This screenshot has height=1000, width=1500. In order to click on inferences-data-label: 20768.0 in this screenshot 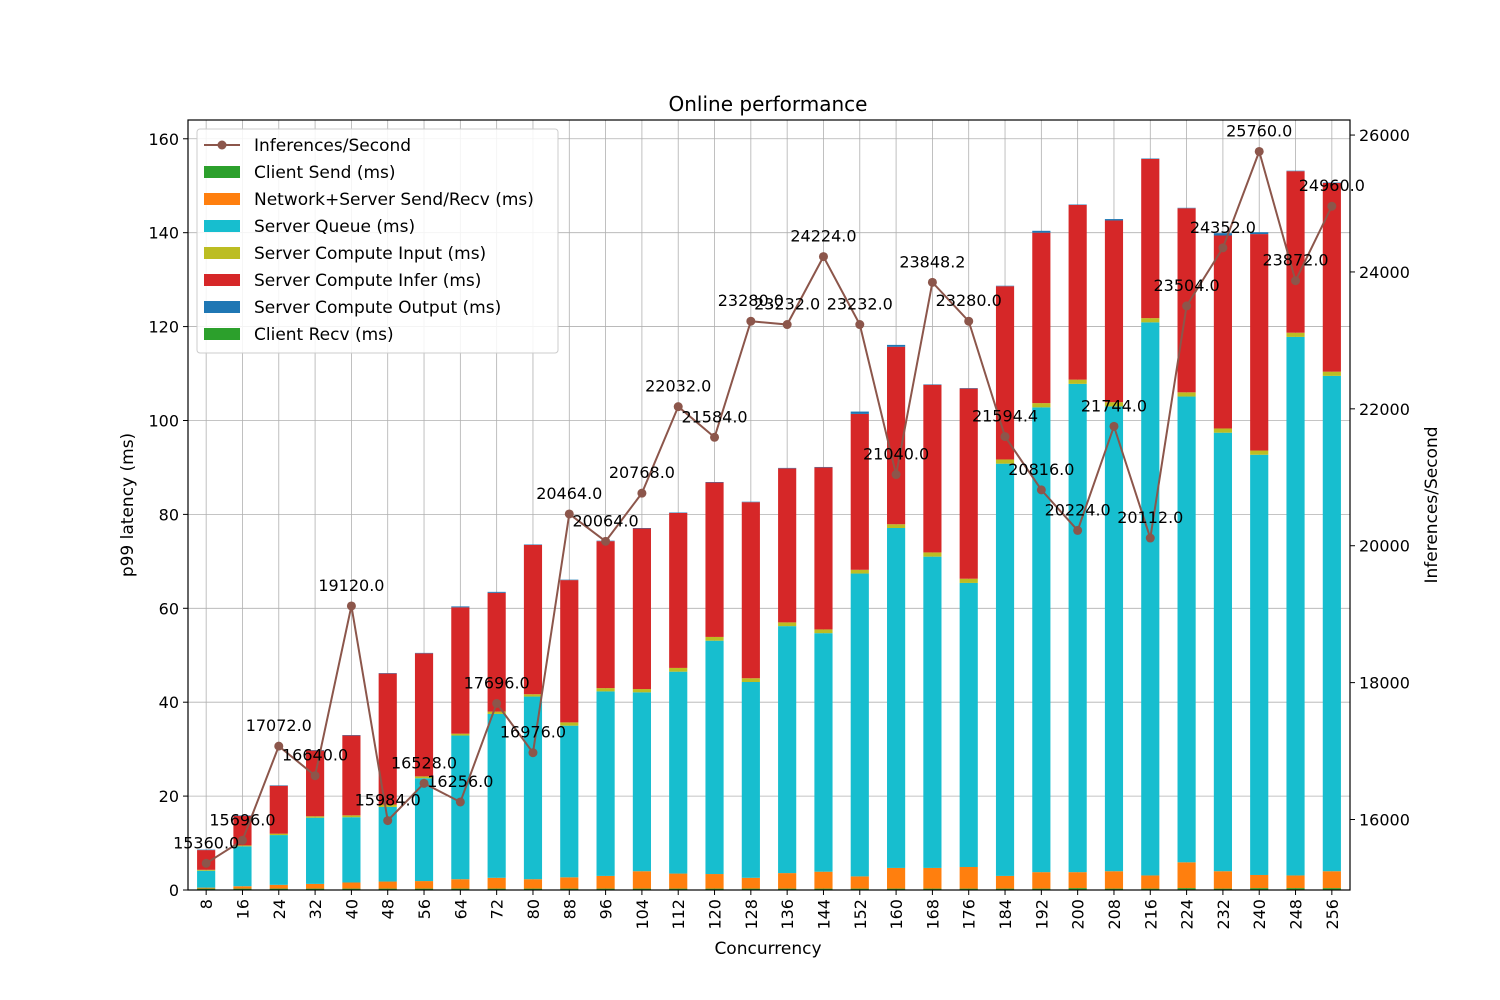, I will do `click(642, 472)`.